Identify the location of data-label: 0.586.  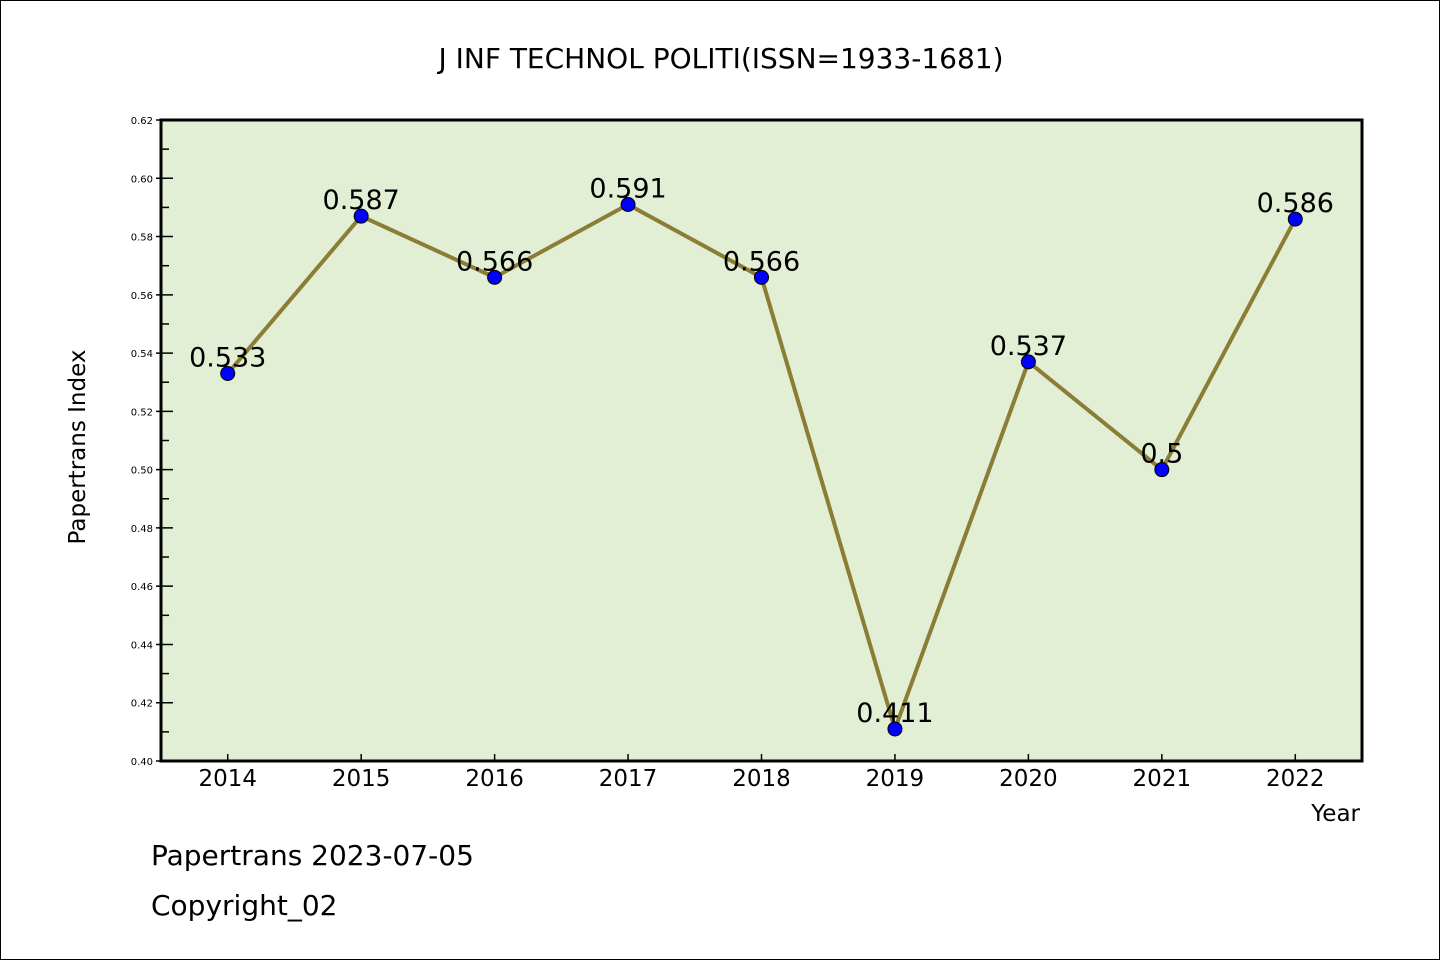
(1295, 203).